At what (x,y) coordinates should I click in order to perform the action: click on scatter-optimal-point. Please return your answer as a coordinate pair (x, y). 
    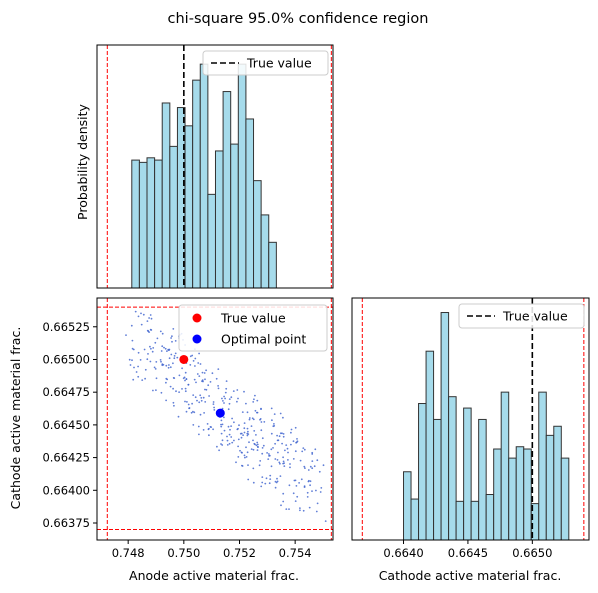
    Looking at the image, I should click on (220, 413).